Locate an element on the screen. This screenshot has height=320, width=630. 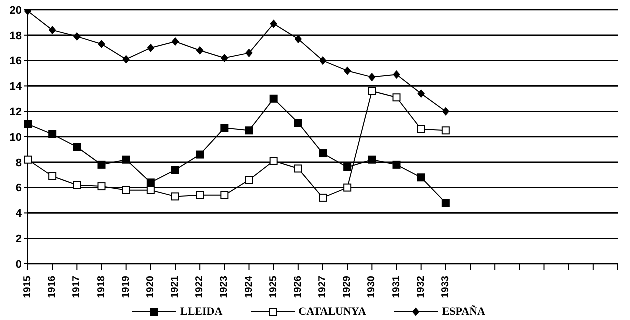
x-tick-label: 1921 is located at coordinates (175, 287).